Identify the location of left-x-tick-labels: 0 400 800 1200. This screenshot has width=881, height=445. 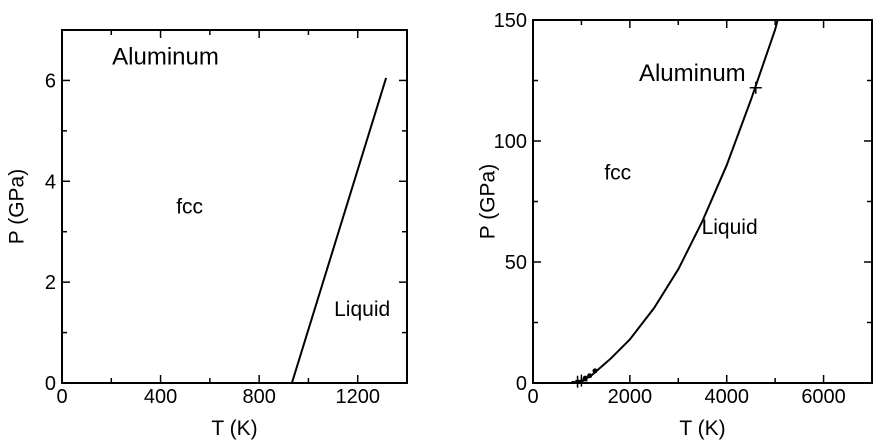
(218, 397).